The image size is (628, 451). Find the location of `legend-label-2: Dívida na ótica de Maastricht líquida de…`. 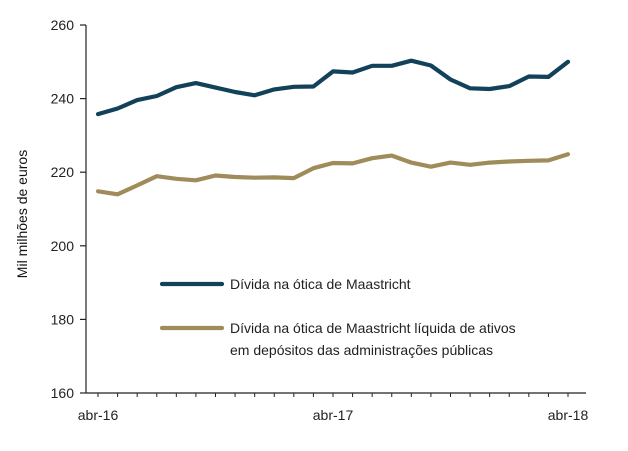

legend-label-2: Dívida na ótica de Maastricht líquida de… is located at coordinates (373, 328).